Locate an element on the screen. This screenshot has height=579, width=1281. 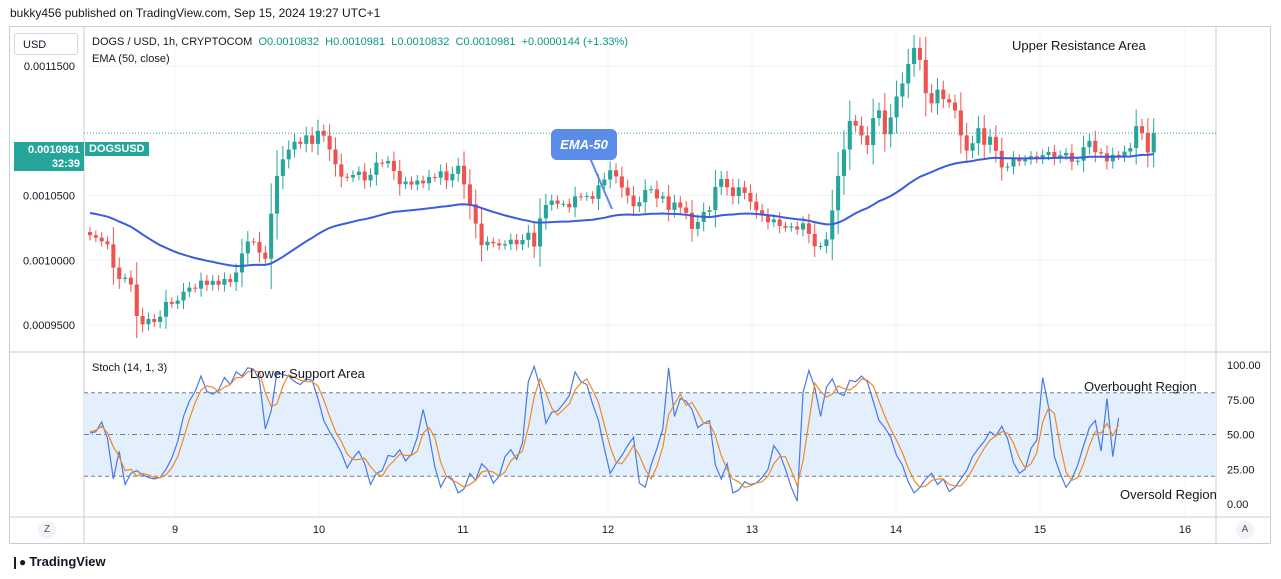
tradingview-logo: ❙● TradingView is located at coordinates (58, 561).